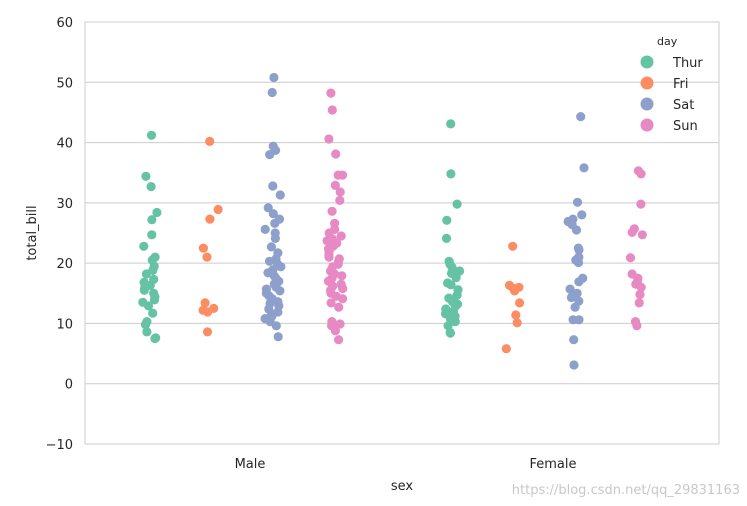 The height and width of the screenshot is (506, 747). Describe the element at coordinates (32, 232) in the screenshot. I see `y-axis-label: total_bill` at that location.